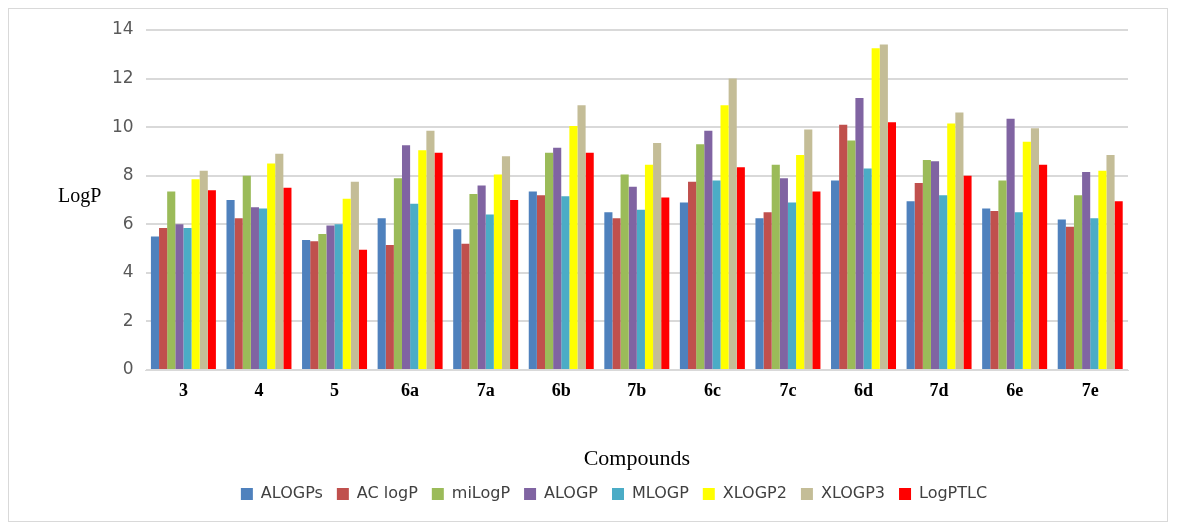 This screenshot has height=532, width=1178. Describe the element at coordinates (712, 390) in the screenshot. I see `x-tick-label: 6c` at that location.